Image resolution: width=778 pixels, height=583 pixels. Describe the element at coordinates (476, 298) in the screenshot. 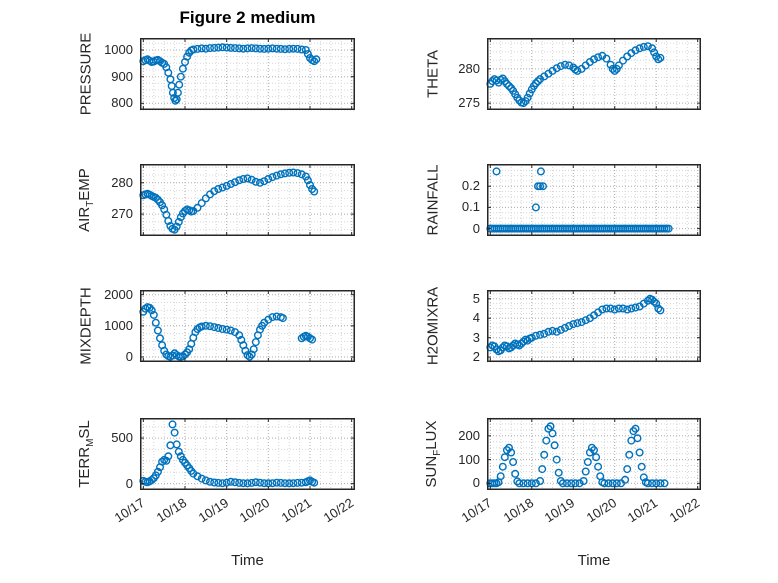

I see `y-tick-label: 5` at that location.